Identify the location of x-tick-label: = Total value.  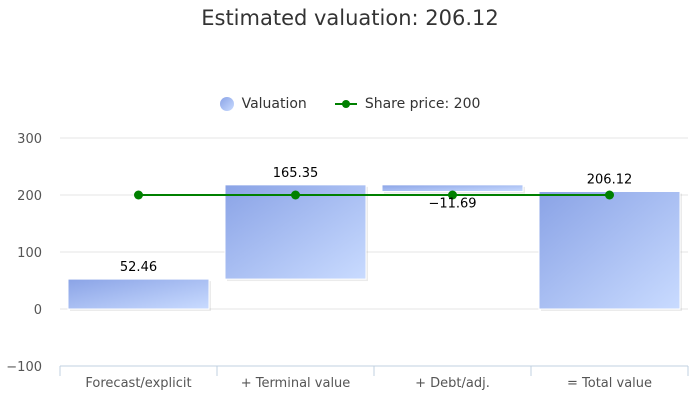
(609, 383).